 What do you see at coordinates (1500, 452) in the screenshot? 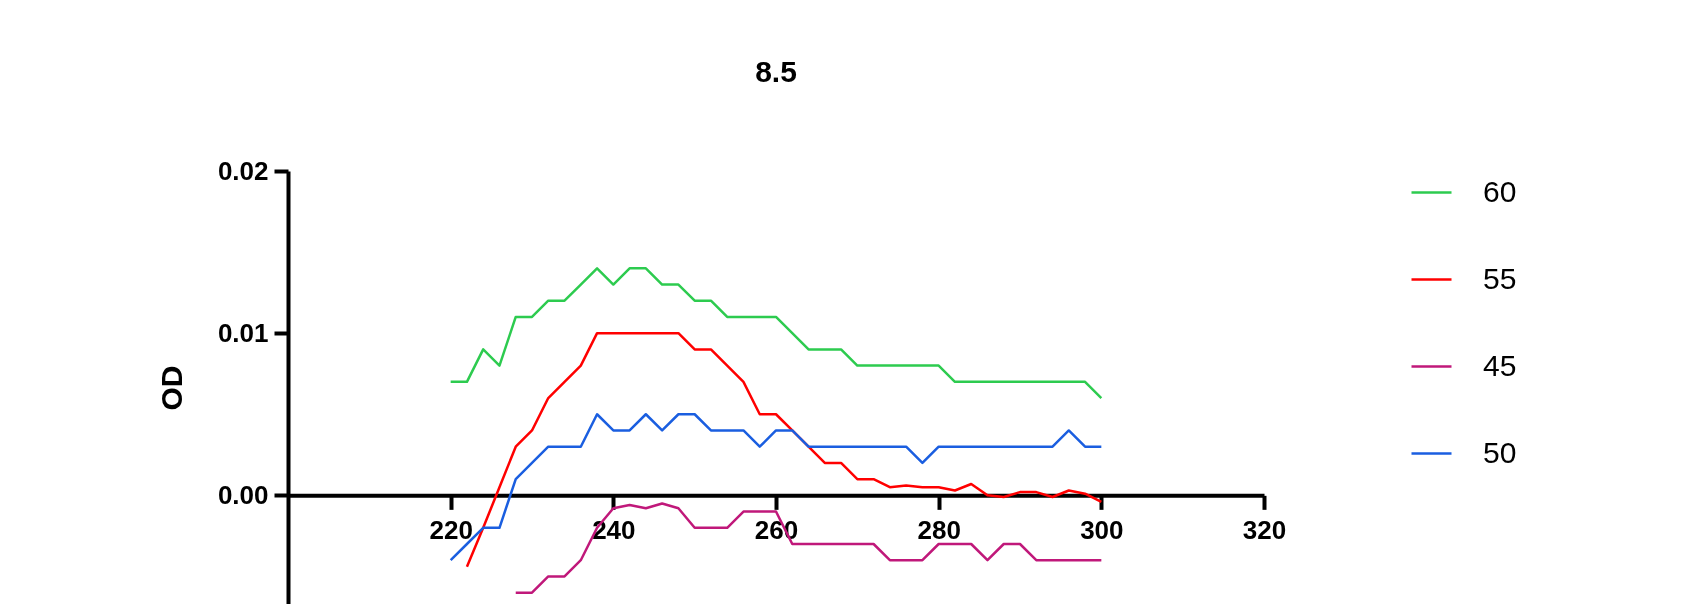
I see `legend-label: 50` at bounding box center [1500, 452].